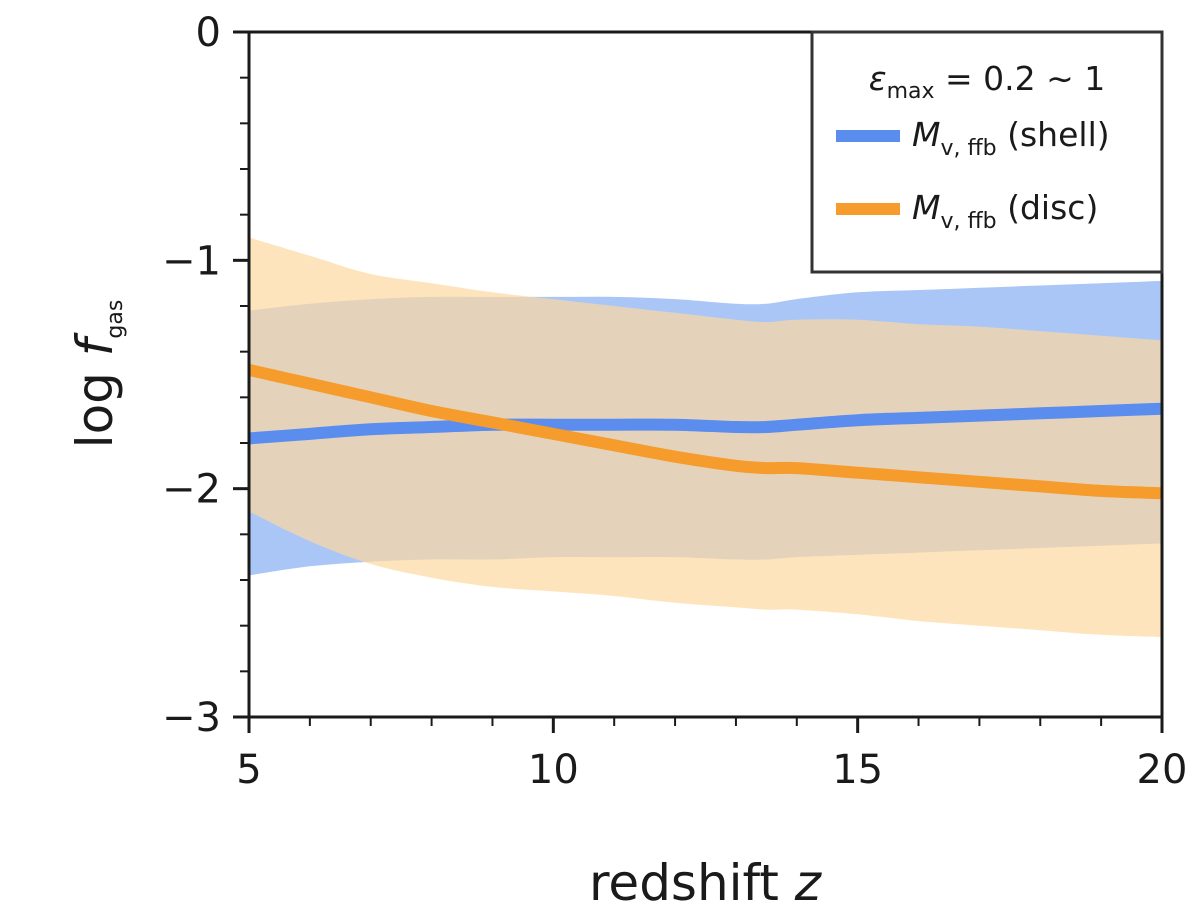 This screenshot has width=1200, height=915. What do you see at coordinates (857, 770) in the screenshot?
I see `x-tick-label: 15` at bounding box center [857, 770].